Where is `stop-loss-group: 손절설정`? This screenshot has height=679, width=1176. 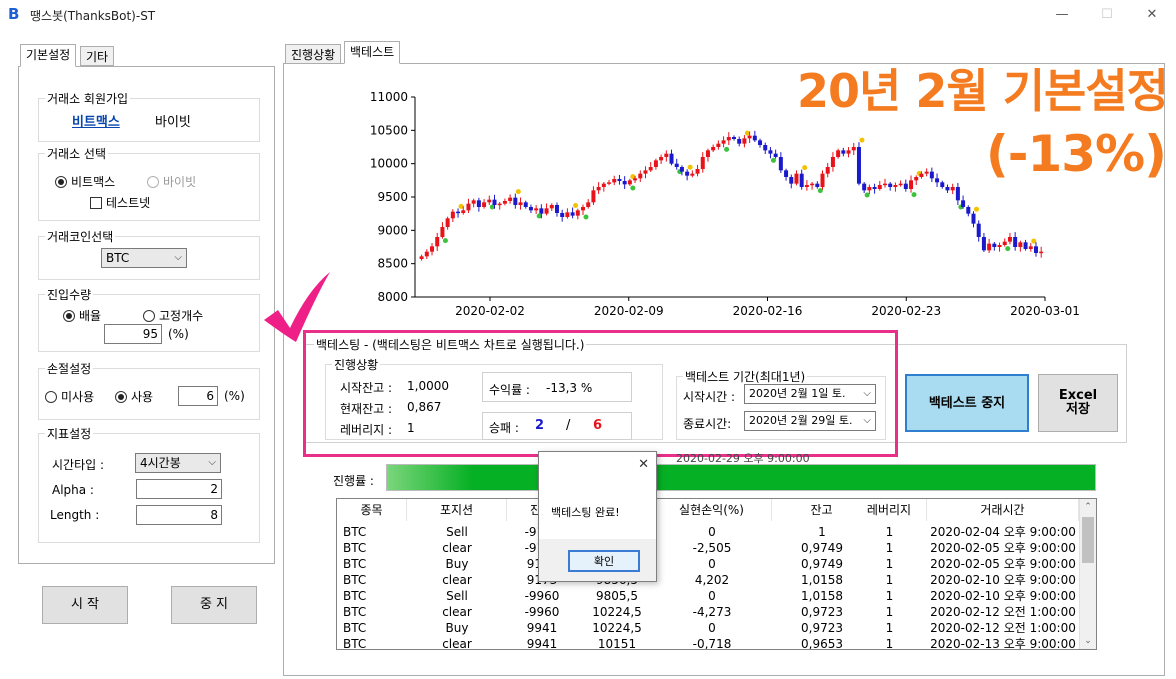
stop-loss-group: 손절설정 is located at coordinates (149, 390).